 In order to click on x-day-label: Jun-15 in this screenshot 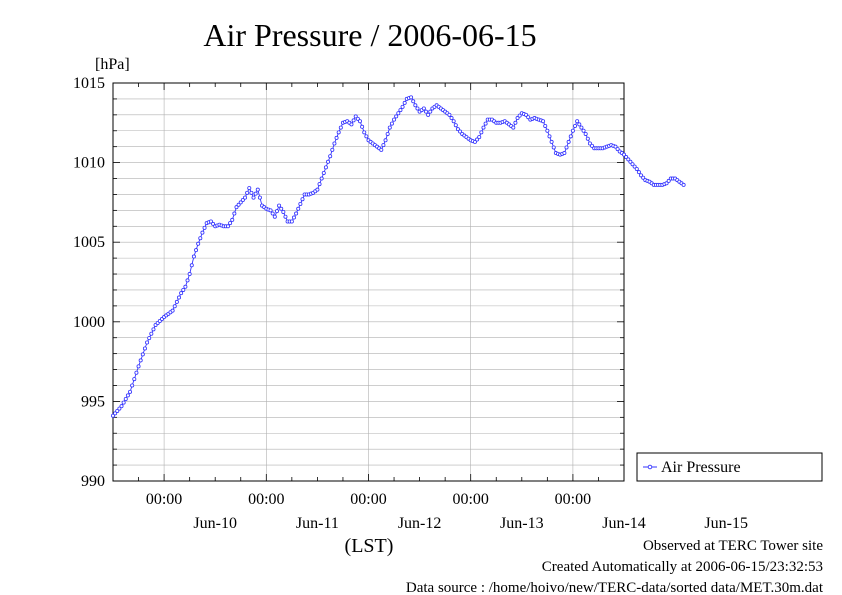, I will do `click(726, 523)`.